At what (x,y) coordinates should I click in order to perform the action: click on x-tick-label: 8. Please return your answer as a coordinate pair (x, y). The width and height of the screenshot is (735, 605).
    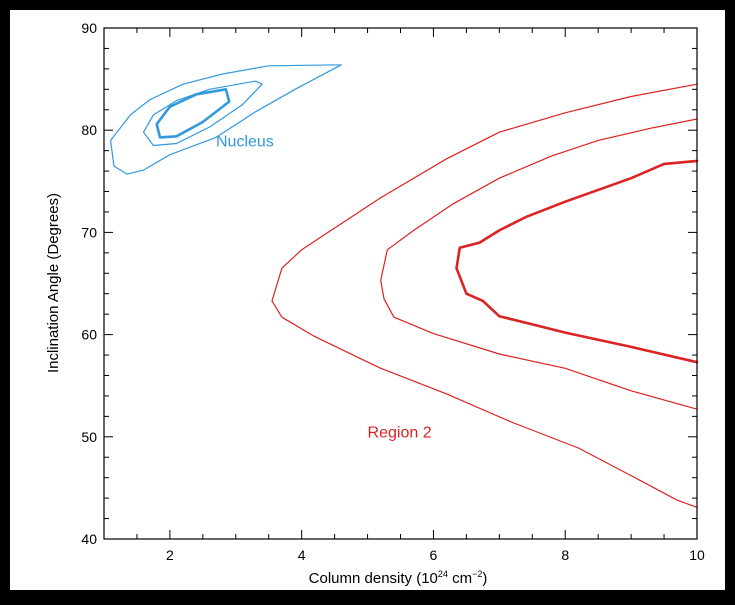
    Looking at the image, I should click on (565, 555).